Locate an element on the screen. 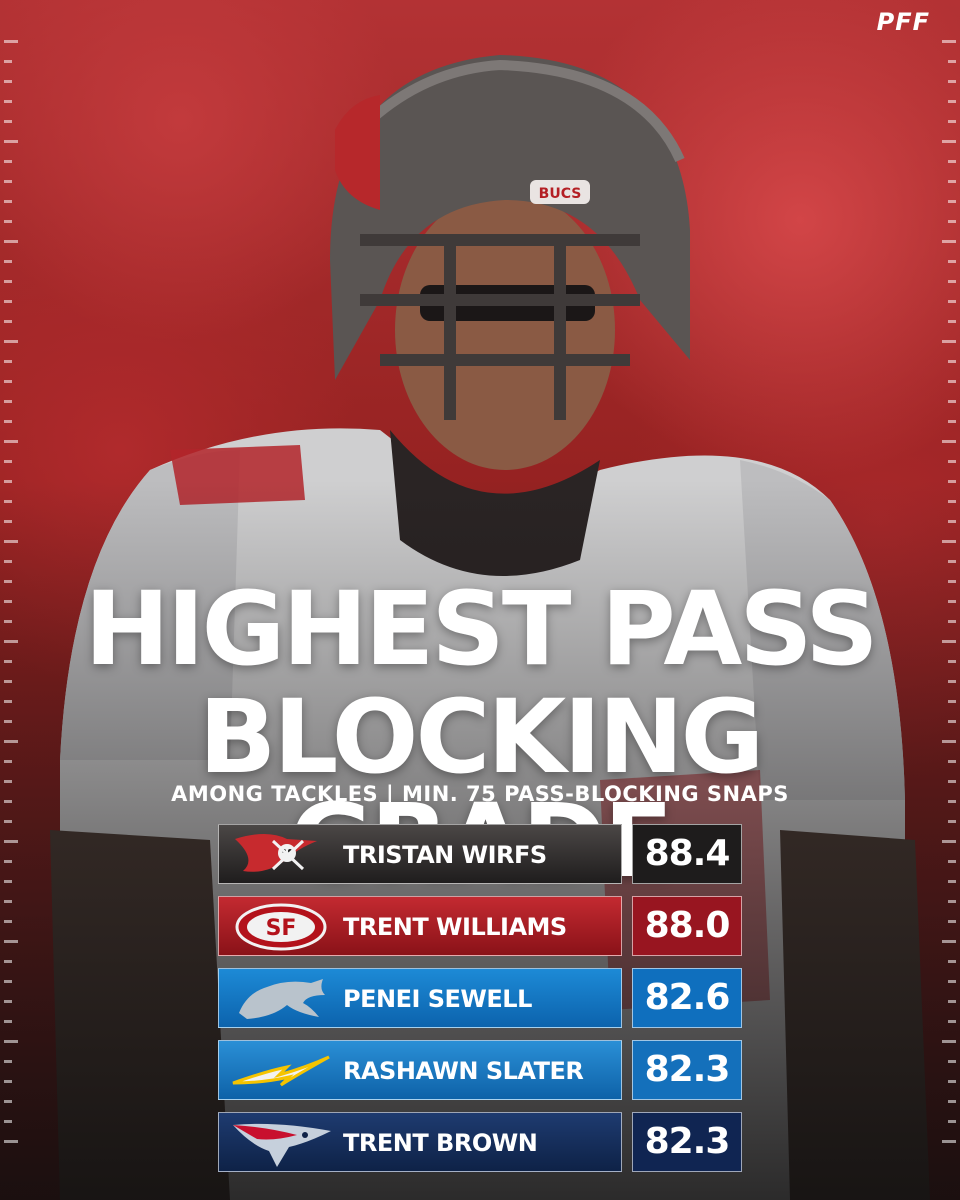 This screenshot has width=960, height=1200. chargers-logo-icon is located at coordinates (281, 1071).